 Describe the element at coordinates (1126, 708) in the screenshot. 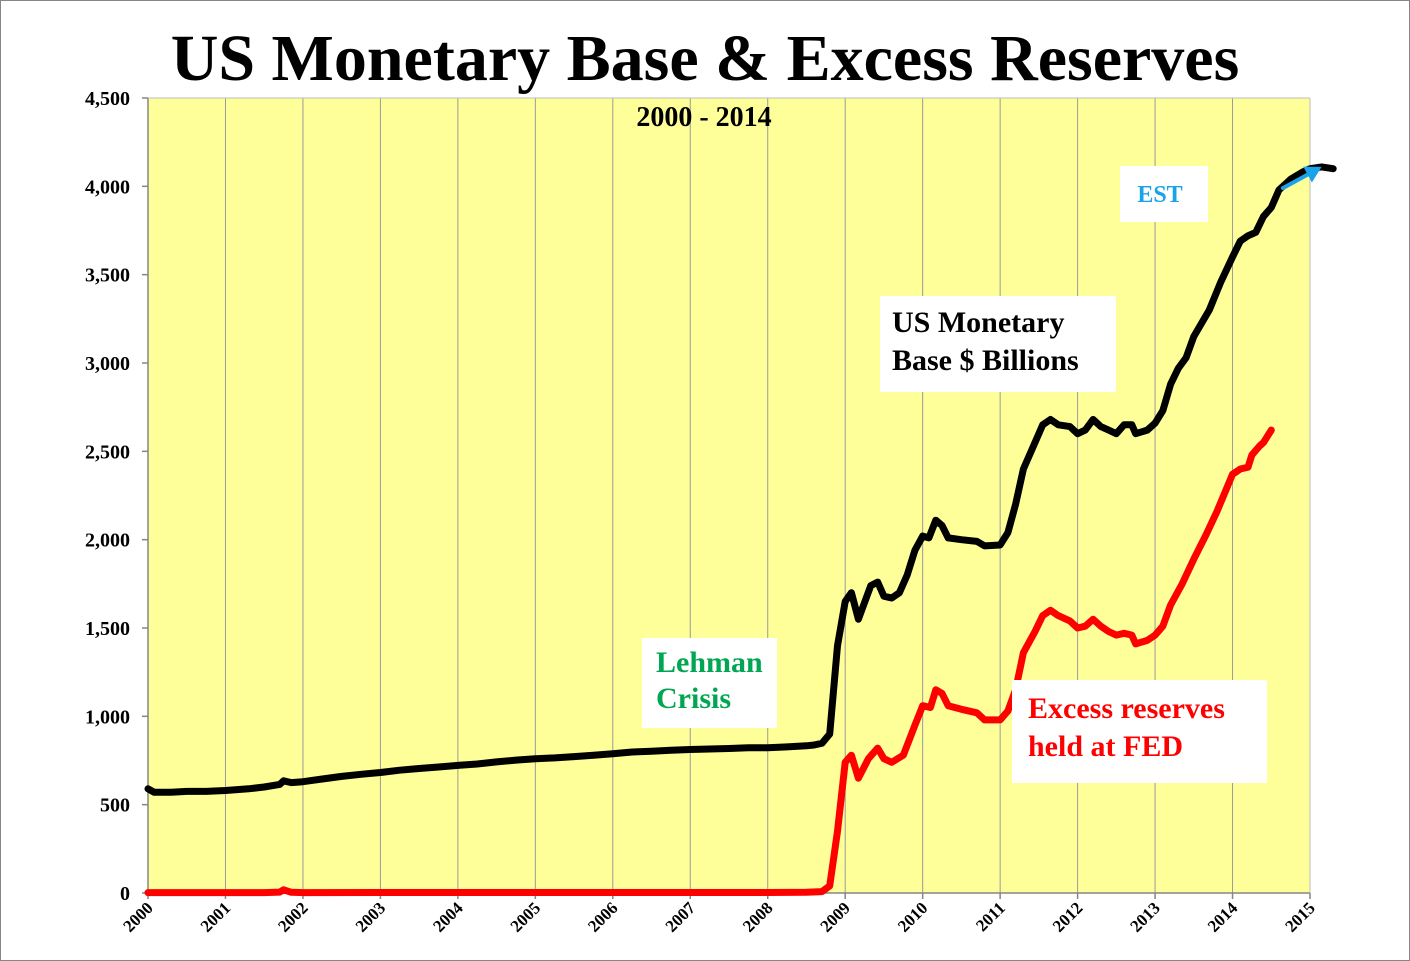

I see `annotation-text: Excess reserves` at that location.